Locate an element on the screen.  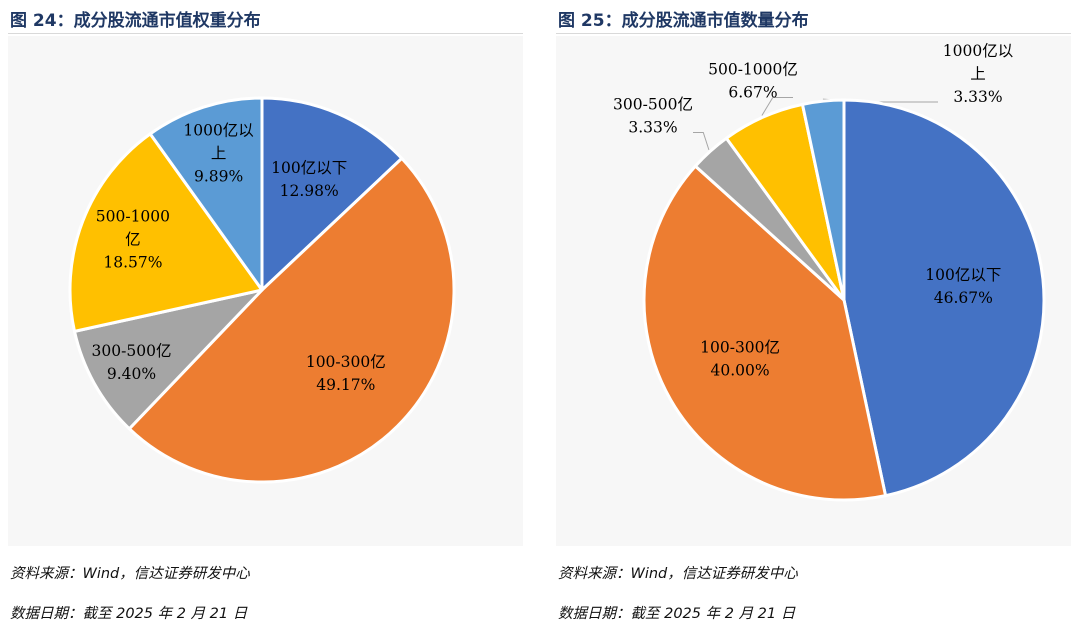
data-label-percent: 40.00% is located at coordinates (740, 371).